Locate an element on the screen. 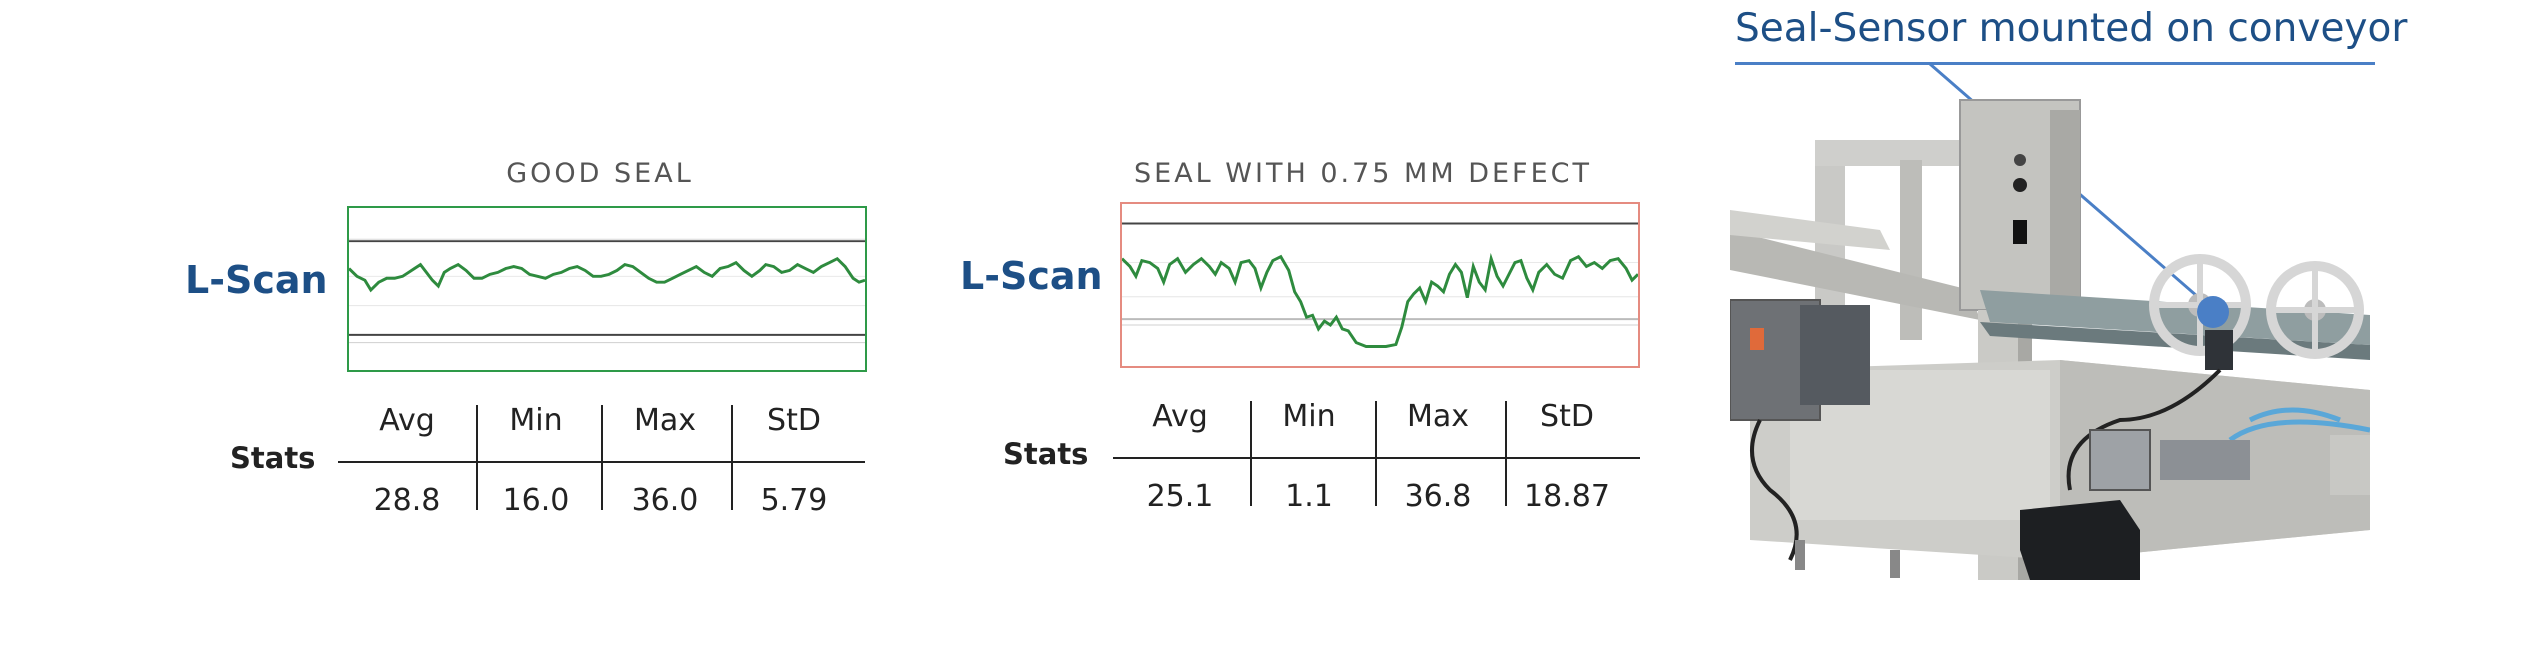  stats-label-defect: Stats is located at coordinates (1046, 454).